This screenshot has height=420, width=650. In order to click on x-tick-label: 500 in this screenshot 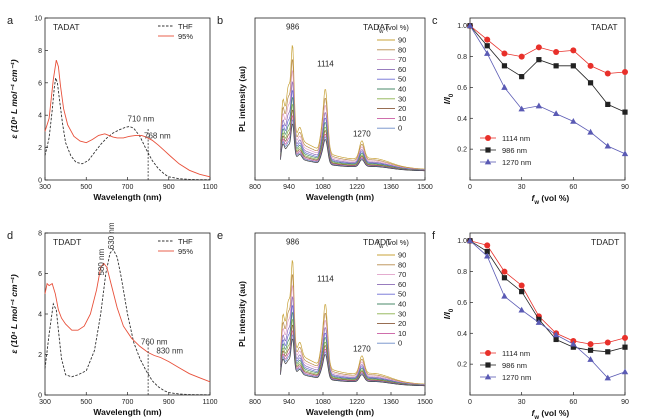, I will do `click(86, 187)`.